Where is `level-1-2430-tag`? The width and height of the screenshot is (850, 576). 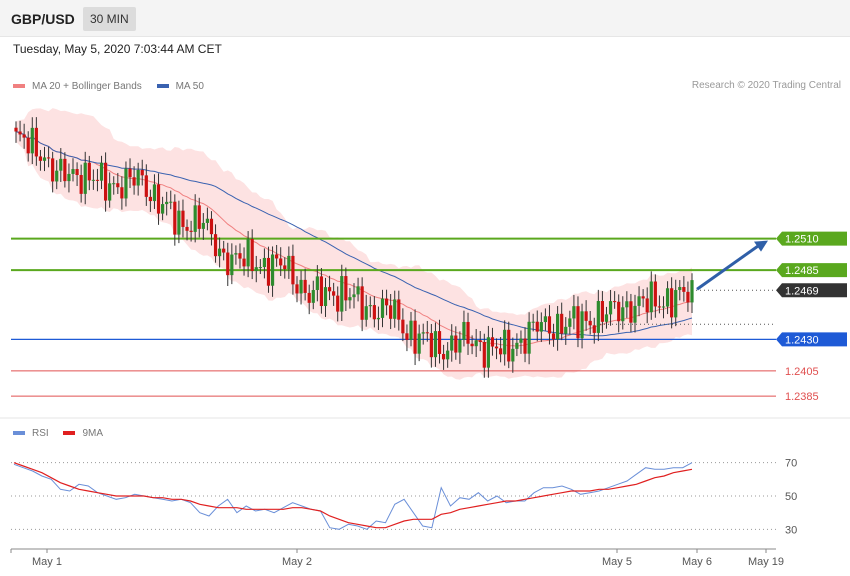 level-1-2430-tag is located at coordinates (811, 339).